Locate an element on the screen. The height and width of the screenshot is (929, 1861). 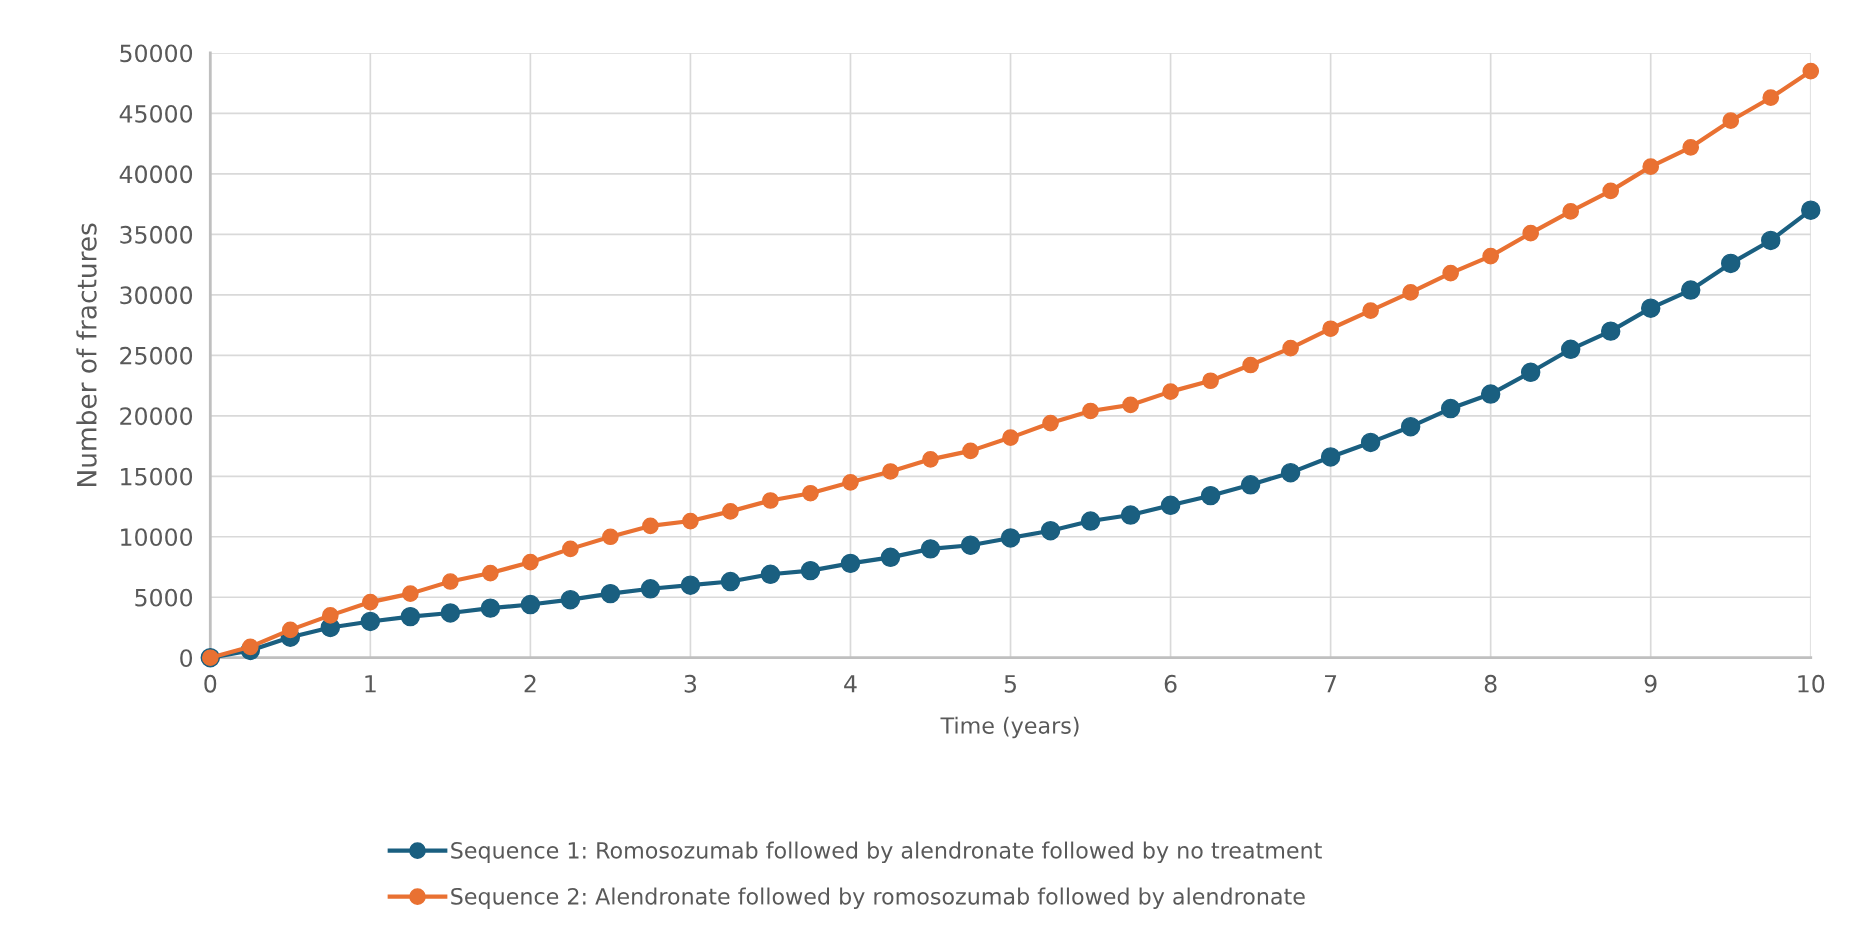
y-tick-label: 5000 is located at coordinates (164, 597).